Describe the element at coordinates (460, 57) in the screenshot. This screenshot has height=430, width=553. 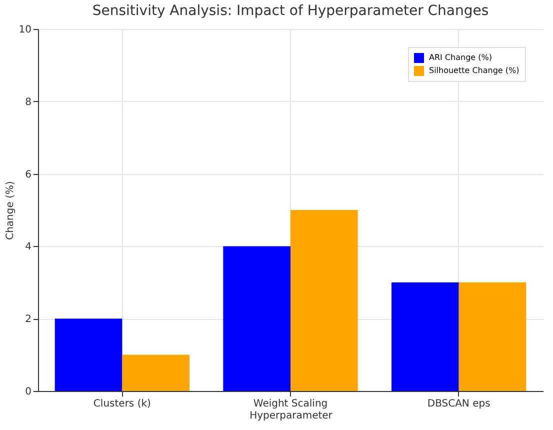
I see `legend-label: ARI Change (%)` at that location.